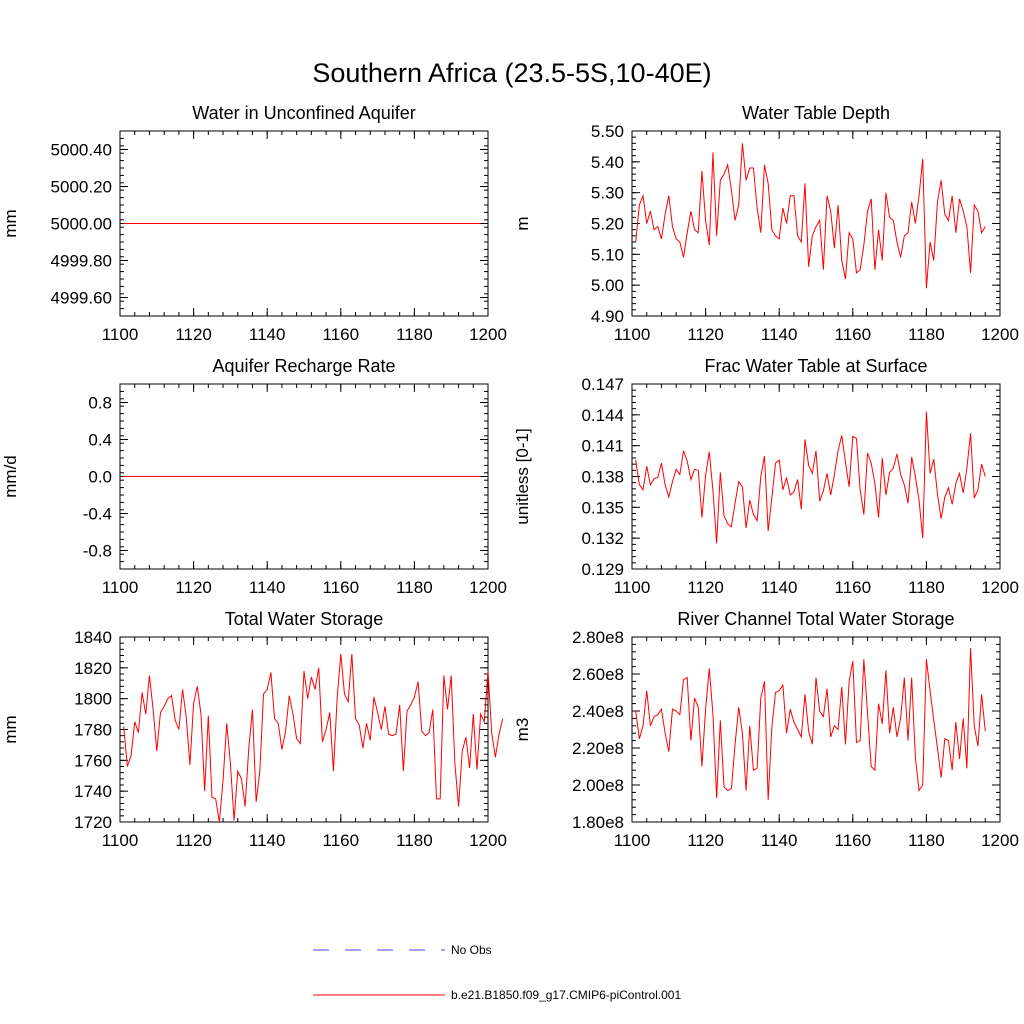  I want to click on y-tick-label: 2.20e8, so click(598, 748).